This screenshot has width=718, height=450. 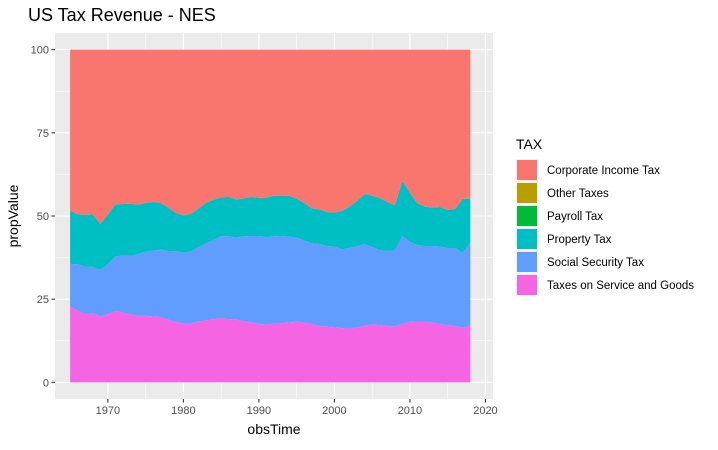 What do you see at coordinates (620, 286) in the screenshot?
I see `legend-label-taxes-on-service-and-goods: Taxes on Service and Goods` at bounding box center [620, 286].